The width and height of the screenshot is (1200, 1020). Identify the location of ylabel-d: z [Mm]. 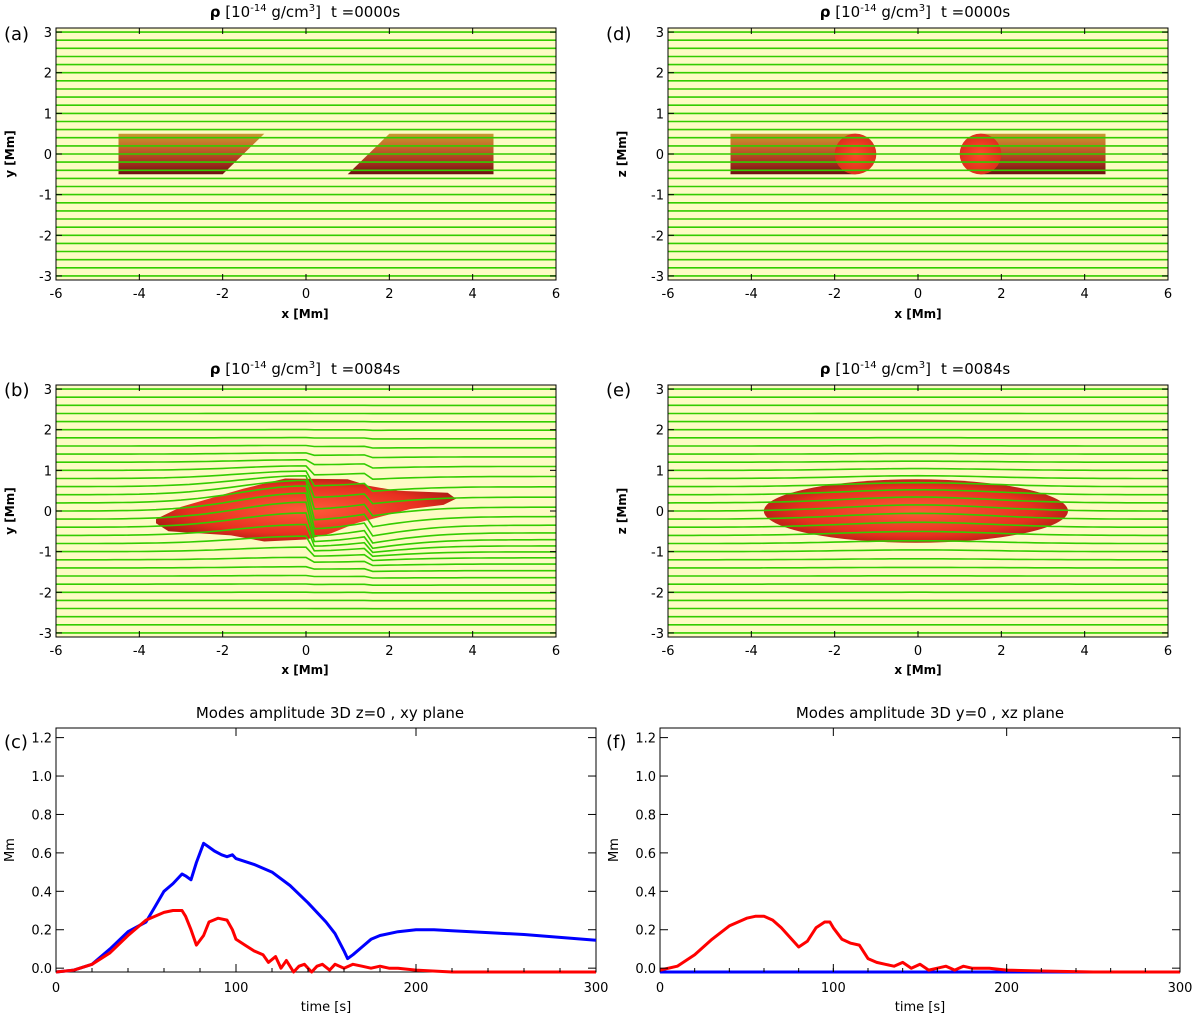
(622, 154).